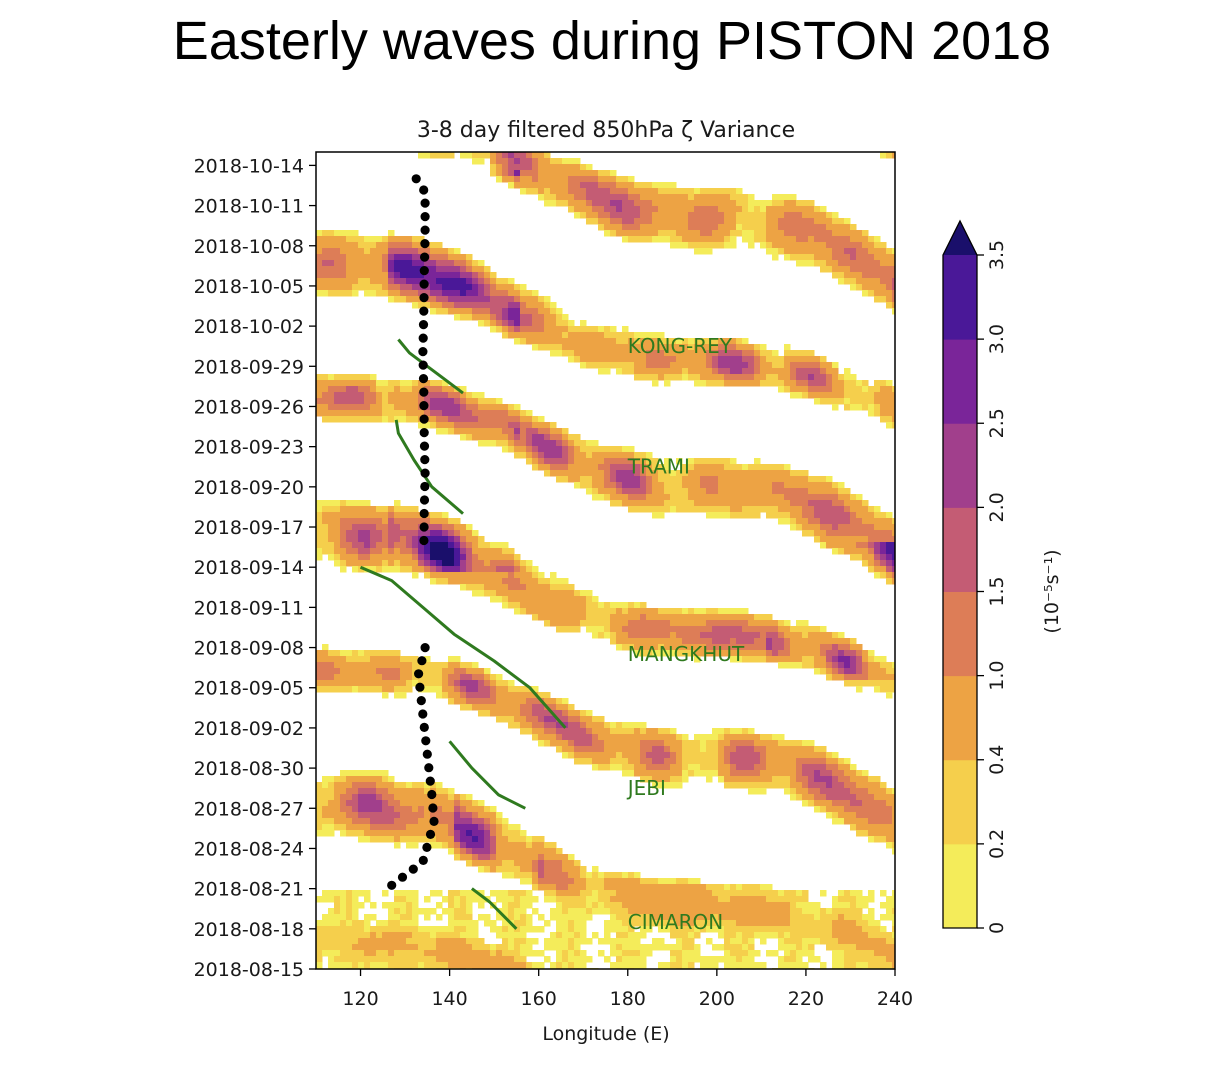 Image resolution: width=1224 pixels, height=1080 pixels. Describe the element at coordinates (449, 999) in the screenshot. I see `x-tick-label: 140` at that location.